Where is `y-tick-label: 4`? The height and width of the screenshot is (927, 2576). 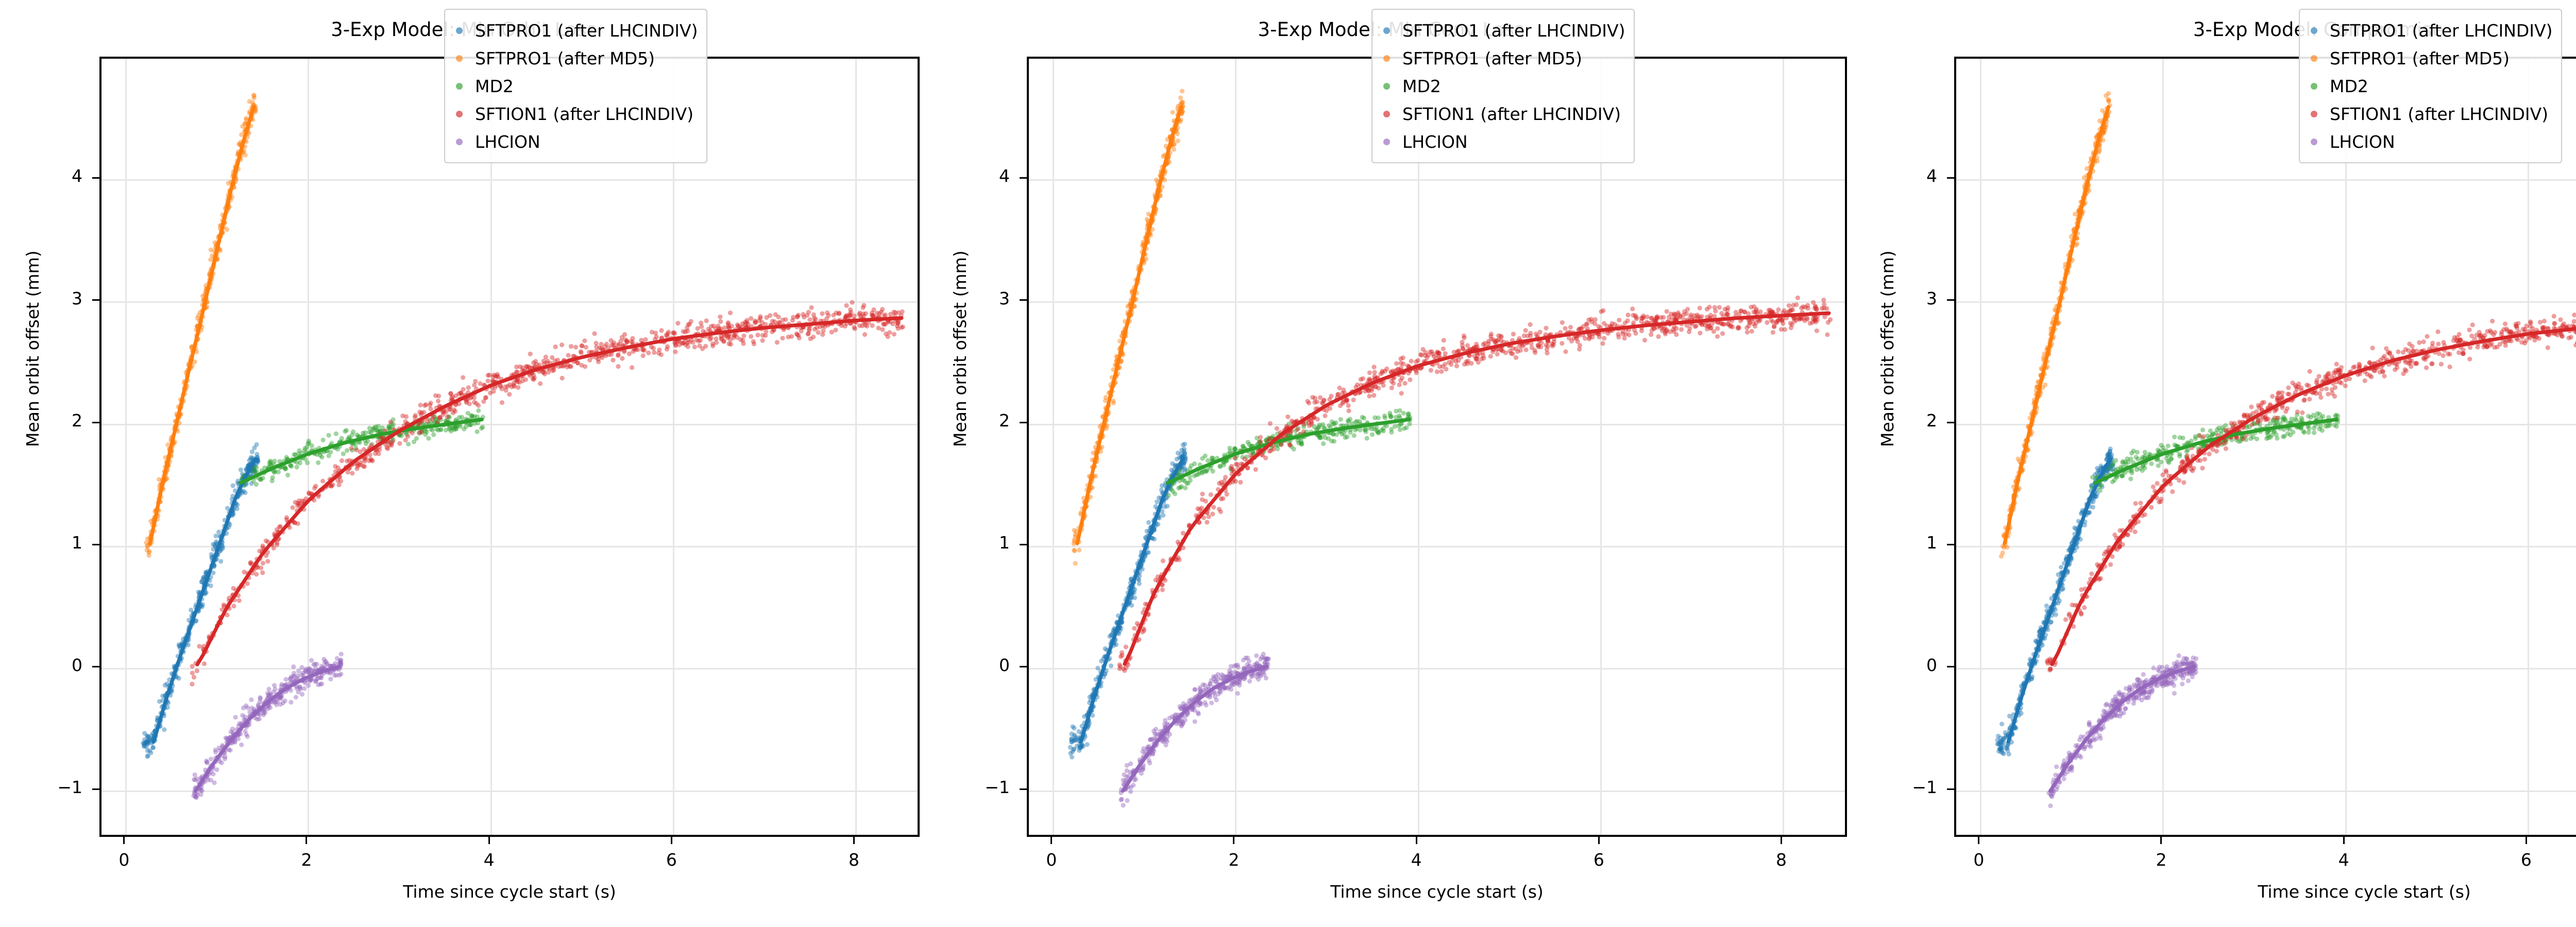
y-tick-label: 4 is located at coordinates (1931, 176).